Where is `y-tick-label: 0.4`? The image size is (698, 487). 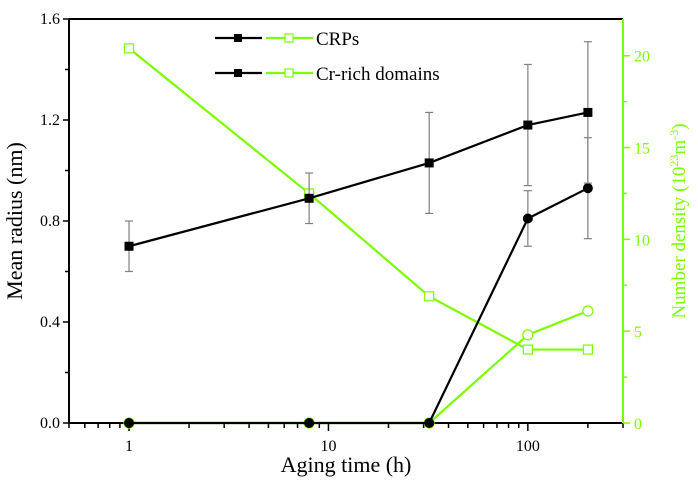
y-tick-label: 0.4 is located at coordinates (50, 322).